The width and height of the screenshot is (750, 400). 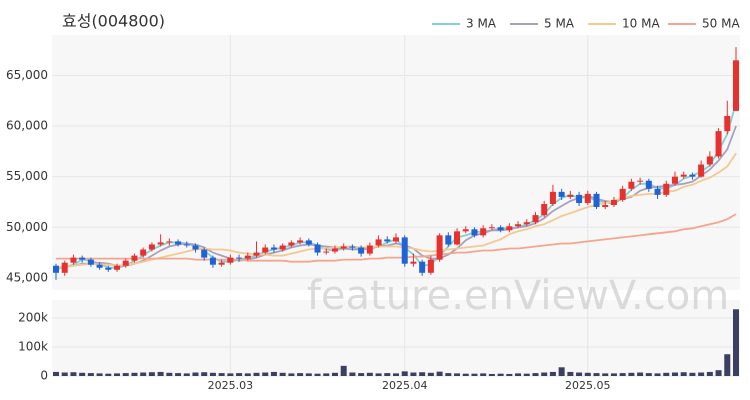 What do you see at coordinates (27, 176) in the screenshot?
I see `y-tick-label: 55,000` at bounding box center [27, 176].